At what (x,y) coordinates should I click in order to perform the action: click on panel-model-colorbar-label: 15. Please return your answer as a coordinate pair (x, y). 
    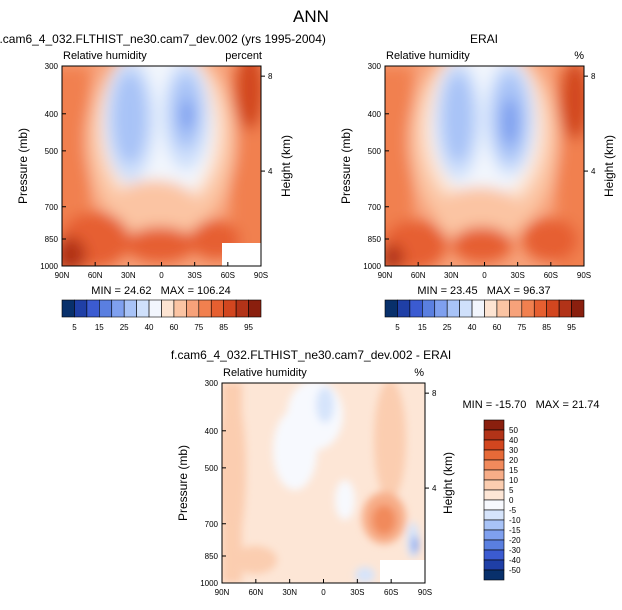
    Looking at the image, I should click on (99, 327).